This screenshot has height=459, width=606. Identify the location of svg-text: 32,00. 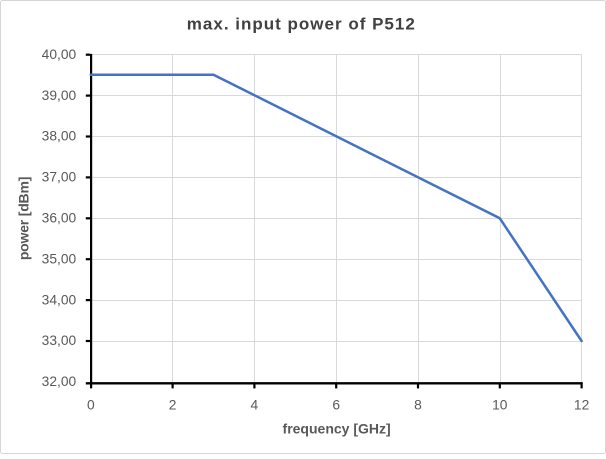
(59, 381).